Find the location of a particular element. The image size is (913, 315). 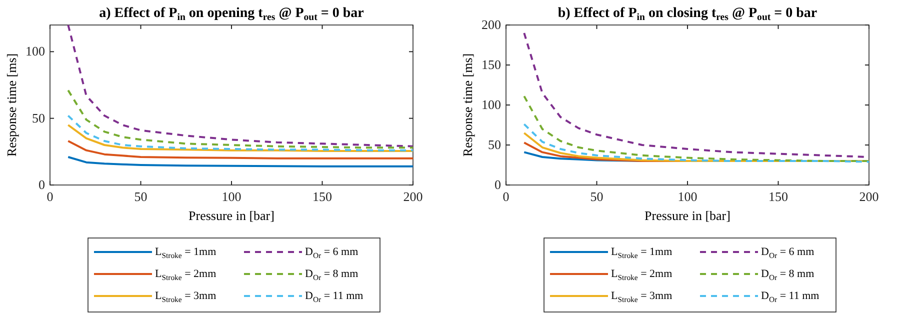

chart-title: b) Effect of P$_{in}$ on closing t$_{res}$ @ P$_{out}$ = 0 bar is located at coordinates (688, 15).